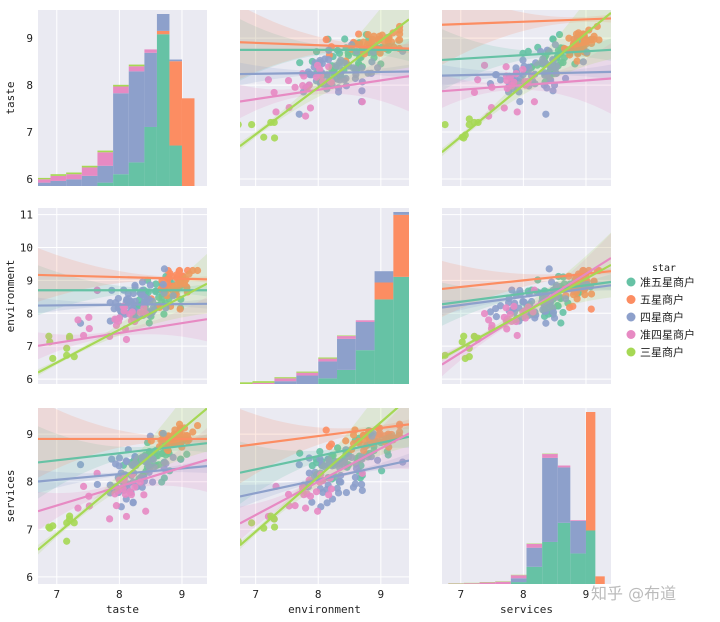 This screenshot has width=720, height=622. I want to click on panel-services-vs-taste, so click(122, 496).